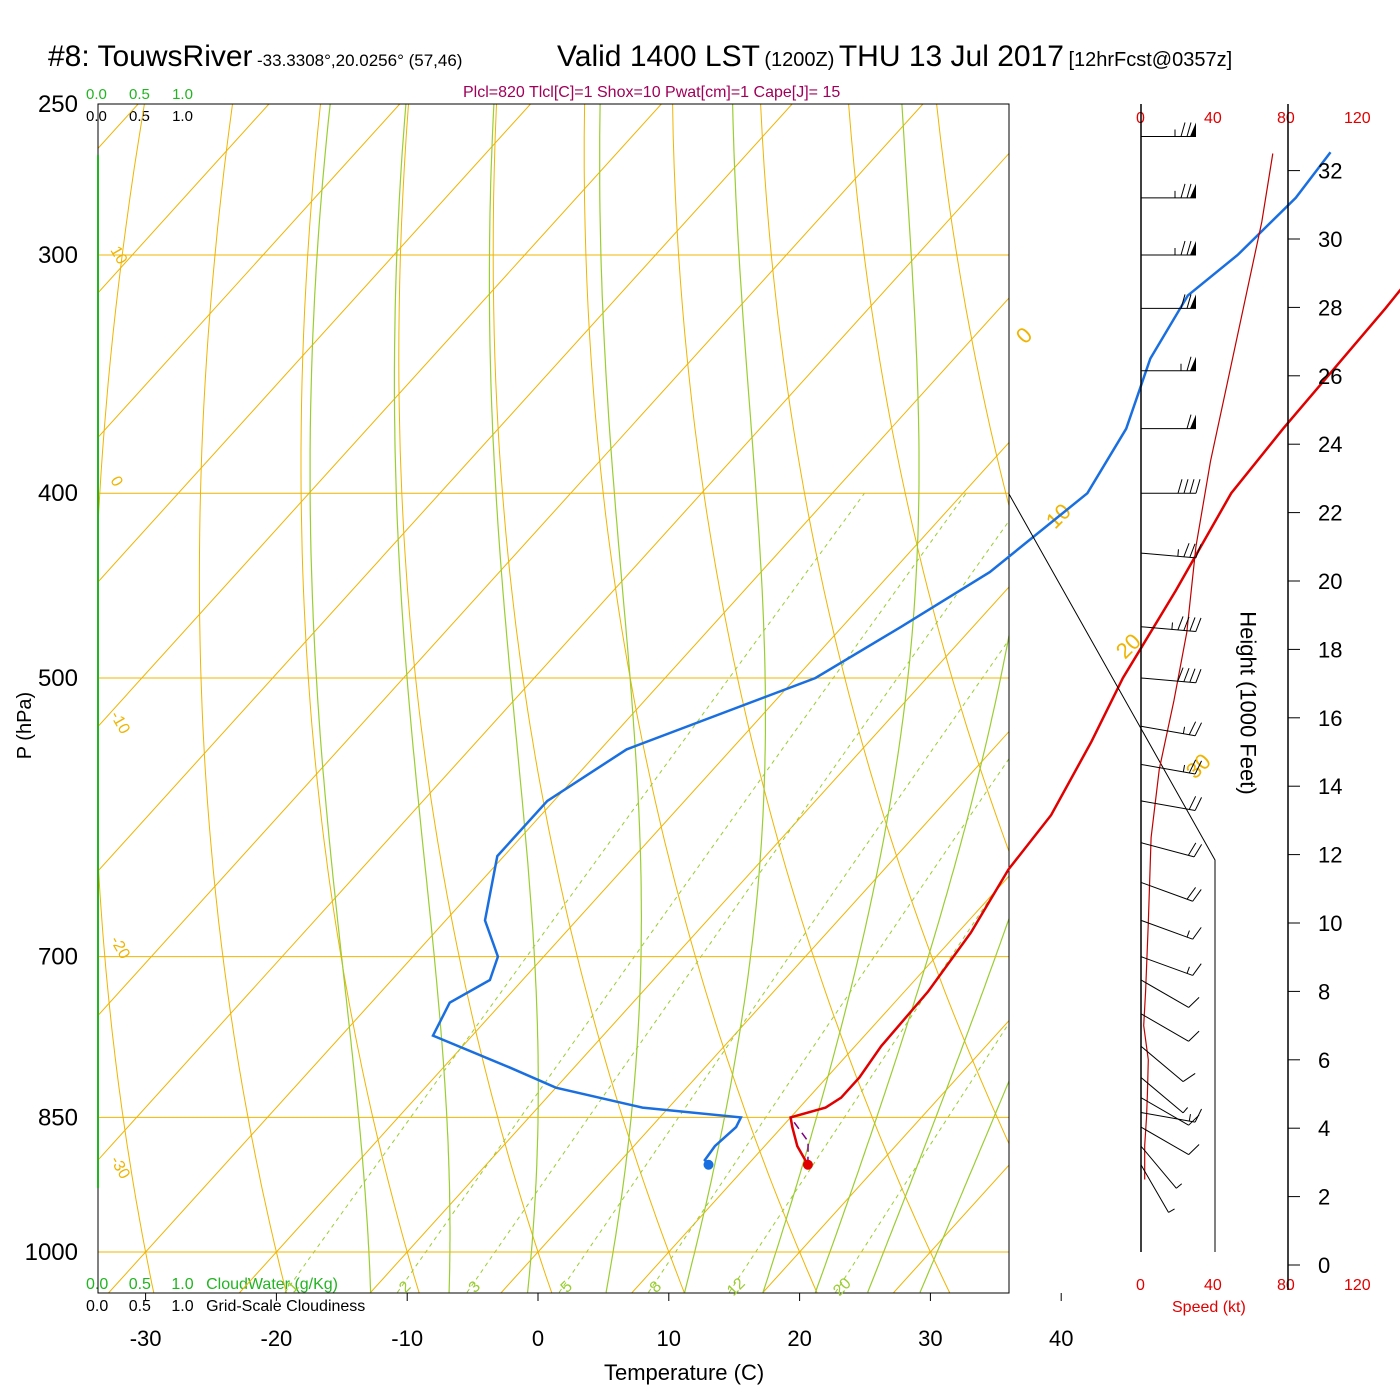  What do you see at coordinates (150, 56) in the screenshot?
I see `station-name: #8: TouwsRiver` at bounding box center [150, 56].